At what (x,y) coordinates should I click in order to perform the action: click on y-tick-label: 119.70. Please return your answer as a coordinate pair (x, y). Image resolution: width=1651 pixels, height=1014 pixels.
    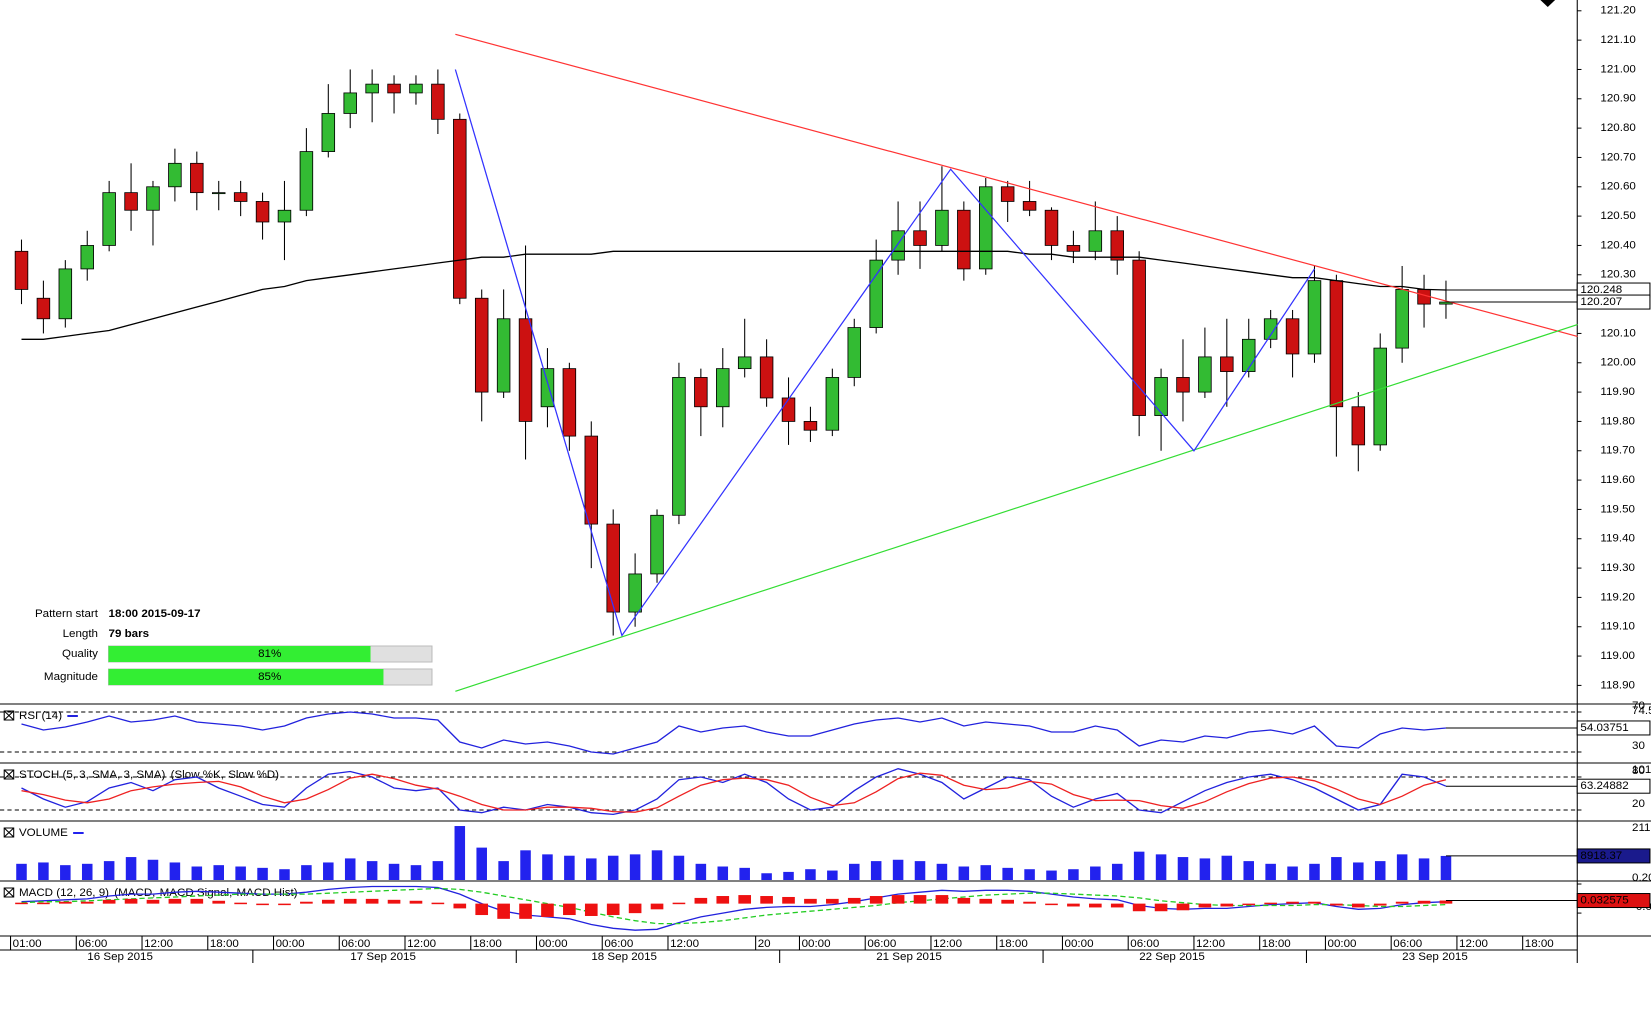
    Looking at the image, I should click on (1617, 451).